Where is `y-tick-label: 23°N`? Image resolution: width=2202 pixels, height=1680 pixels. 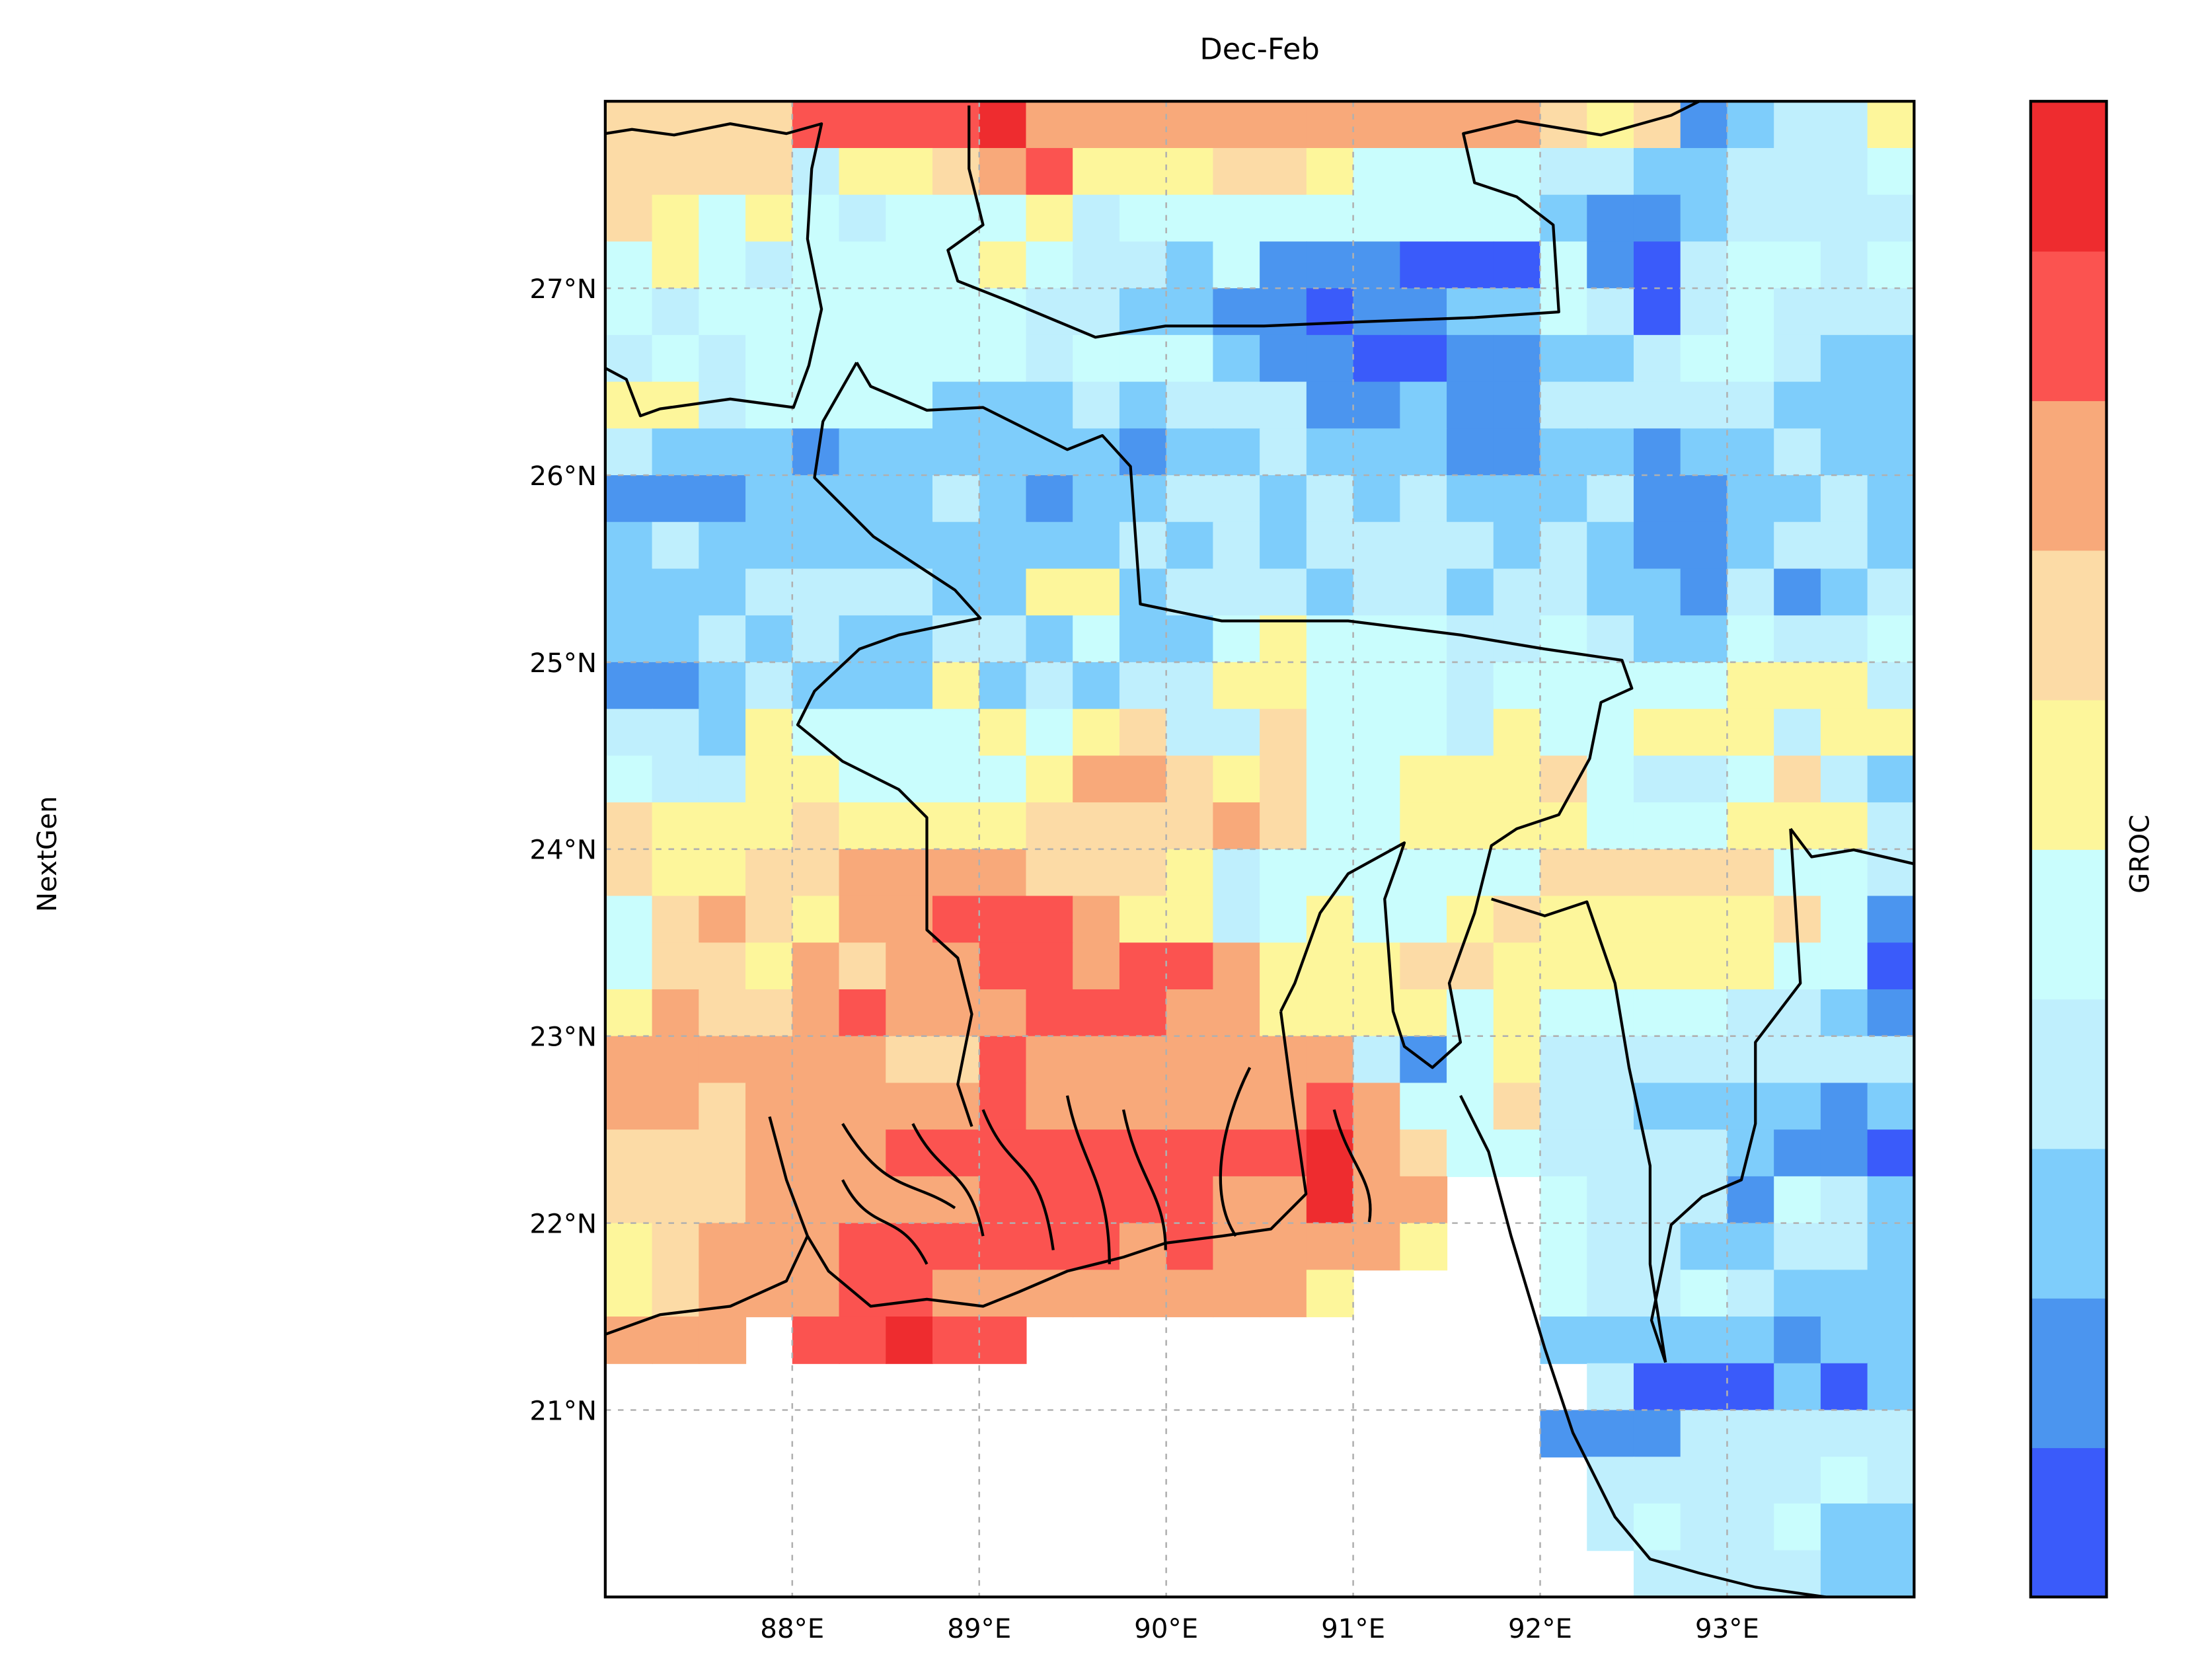
y-tick-label: 23°N is located at coordinates (563, 1037).